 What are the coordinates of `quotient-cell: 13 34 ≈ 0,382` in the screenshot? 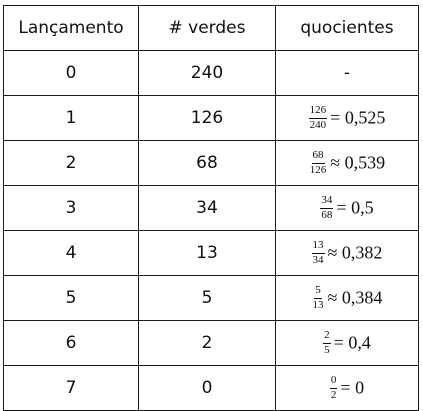 It's located at (347, 253).